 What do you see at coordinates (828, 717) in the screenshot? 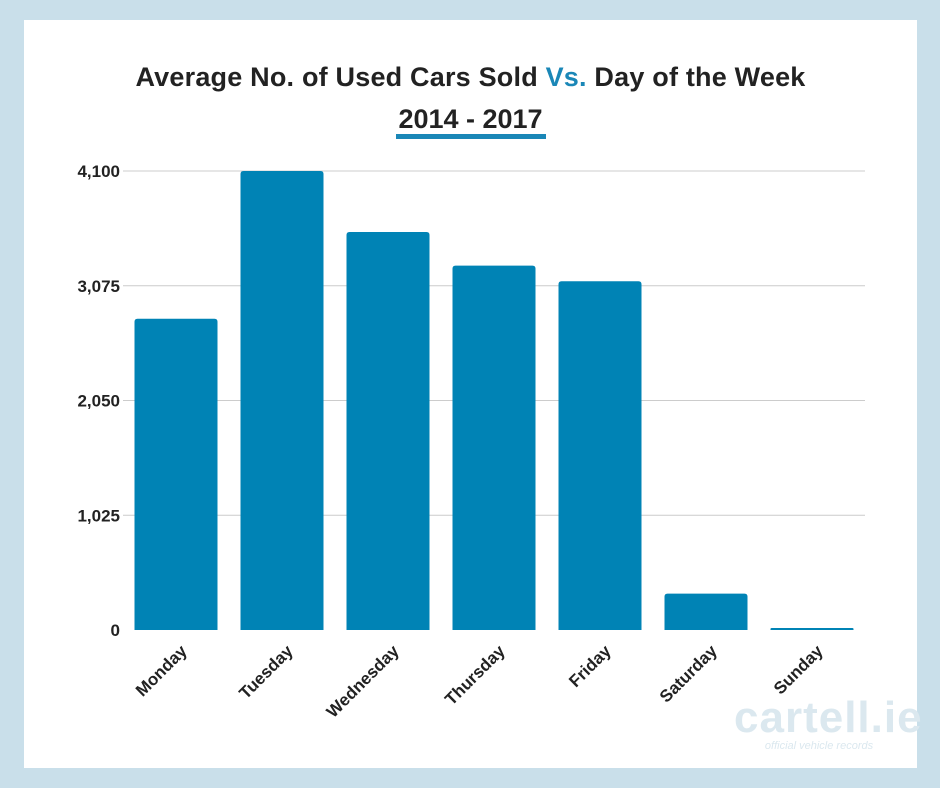
I see `logo-wordmark: cartell.ie` at bounding box center [828, 717].